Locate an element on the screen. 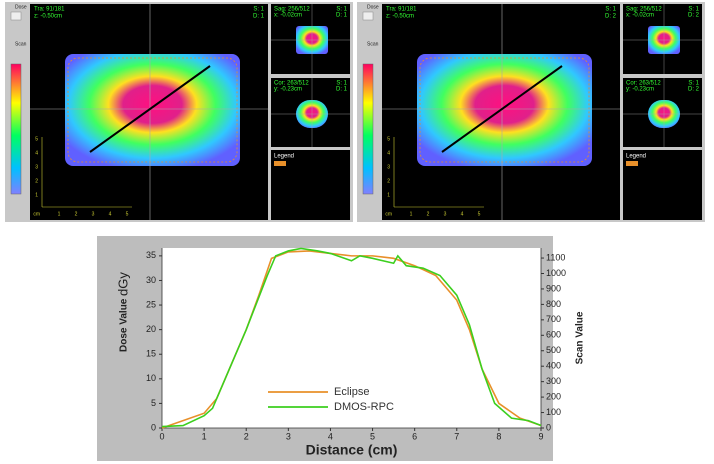 The width and height of the screenshot is (714, 464). dose-label: Dose is located at coordinates (21, 7).